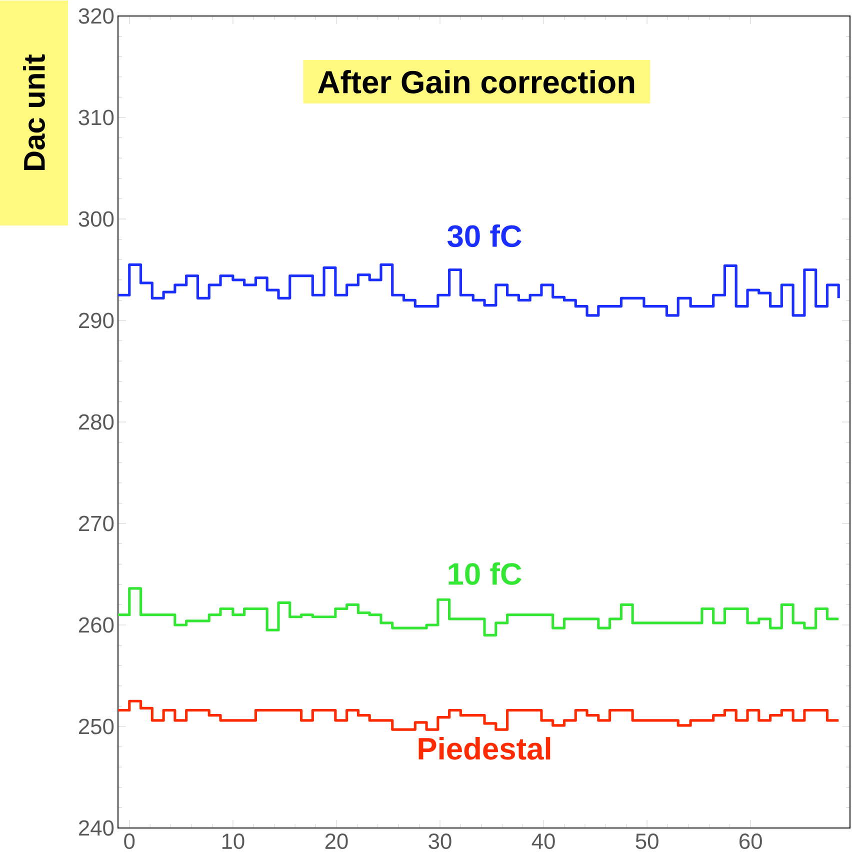  I want to click on series-label: 10 fC, so click(485, 573).